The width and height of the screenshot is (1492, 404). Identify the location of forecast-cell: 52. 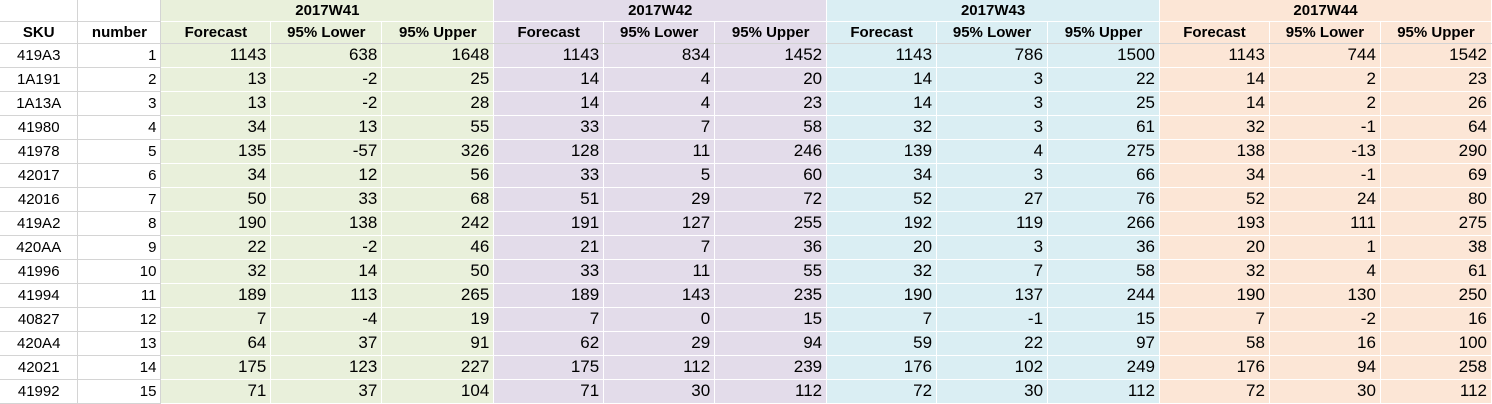
(1214, 199).